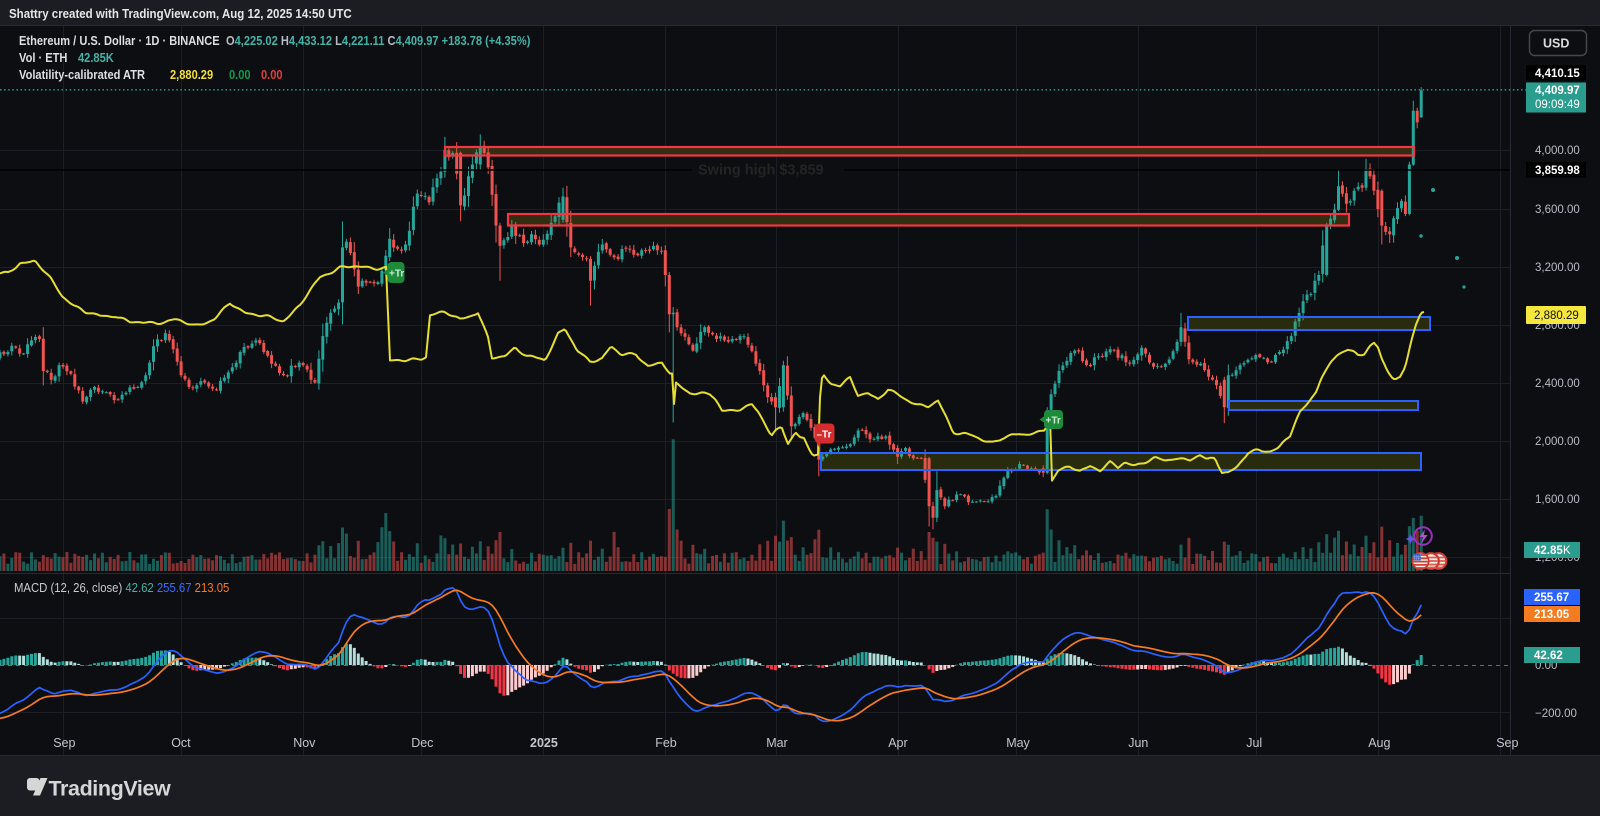 The width and height of the screenshot is (1600, 816). I want to click on svg-text: 42.85K, so click(96, 57).